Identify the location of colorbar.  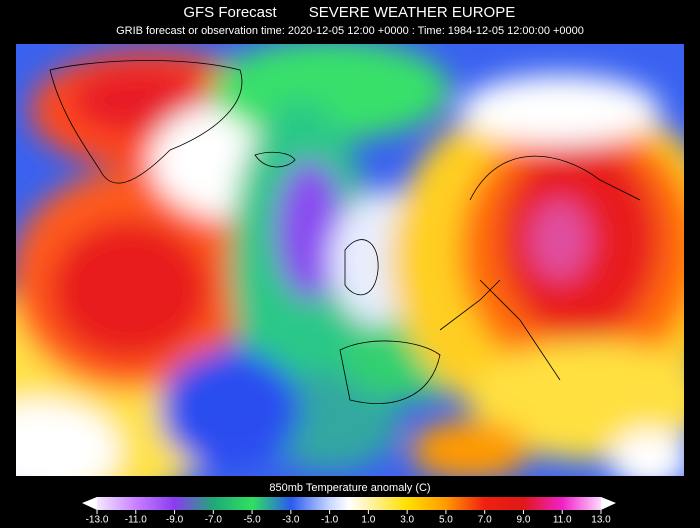
(349, 503).